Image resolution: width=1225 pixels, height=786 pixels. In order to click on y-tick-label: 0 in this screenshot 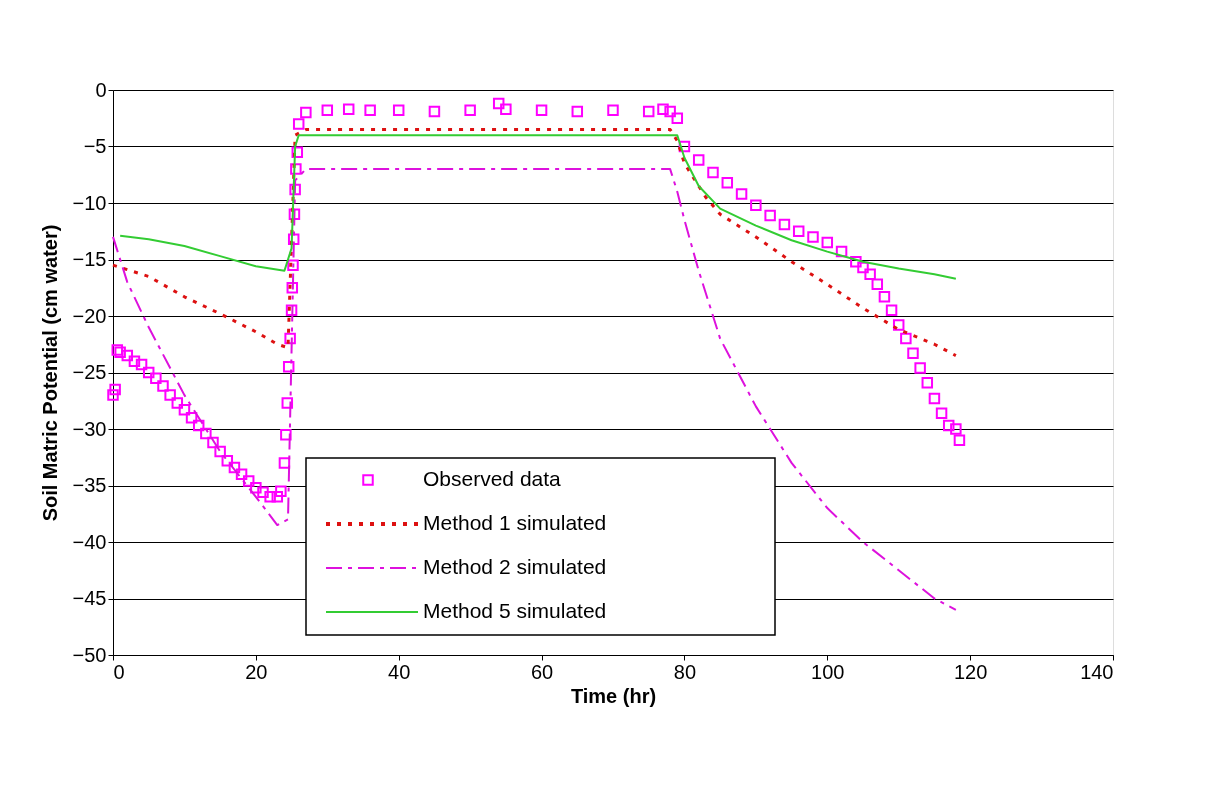, I will do `click(101, 89)`.